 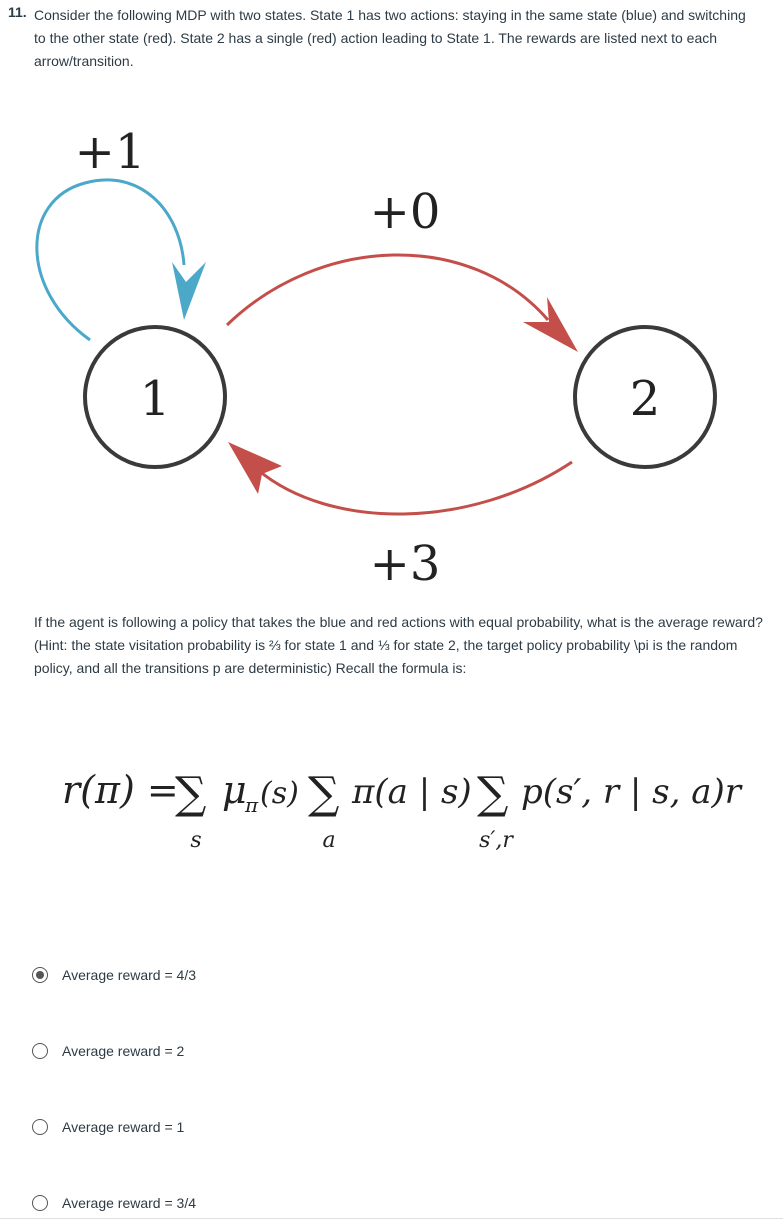 What do you see at coordinates (391, 1218) in the screenshot?
I see `divider` at bounding box center [391, 1218].